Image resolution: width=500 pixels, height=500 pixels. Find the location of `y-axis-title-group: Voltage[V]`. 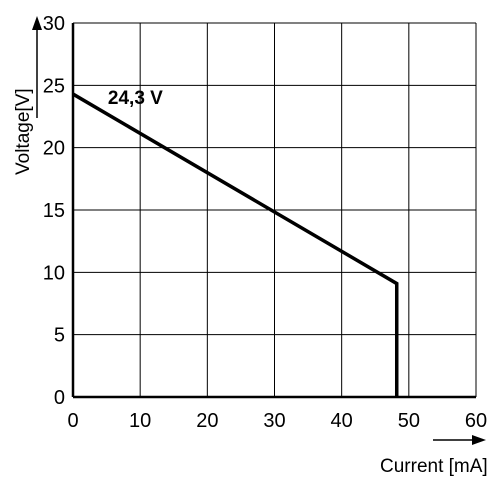

y-axis-title-group: Voltage[V] is located at coordinates (27, 95).